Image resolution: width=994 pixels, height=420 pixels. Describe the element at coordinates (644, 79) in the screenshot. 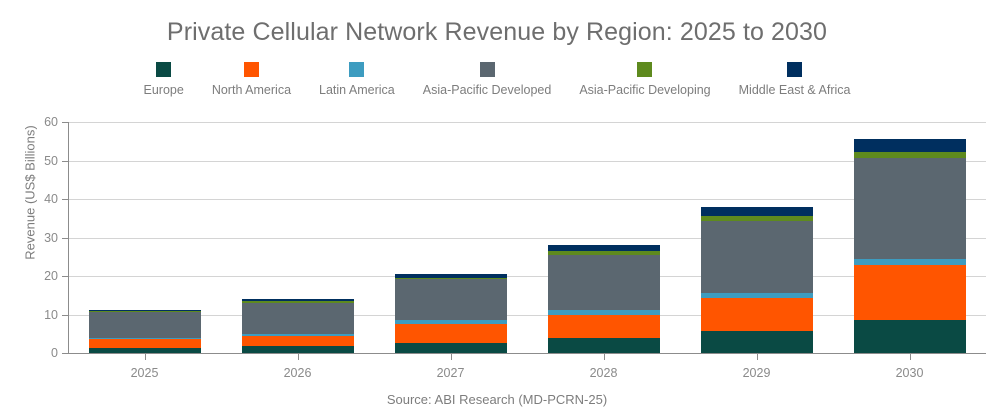

I see `legend-item-asia-pacific-developing: Asia-Pacific Developing` at that location.